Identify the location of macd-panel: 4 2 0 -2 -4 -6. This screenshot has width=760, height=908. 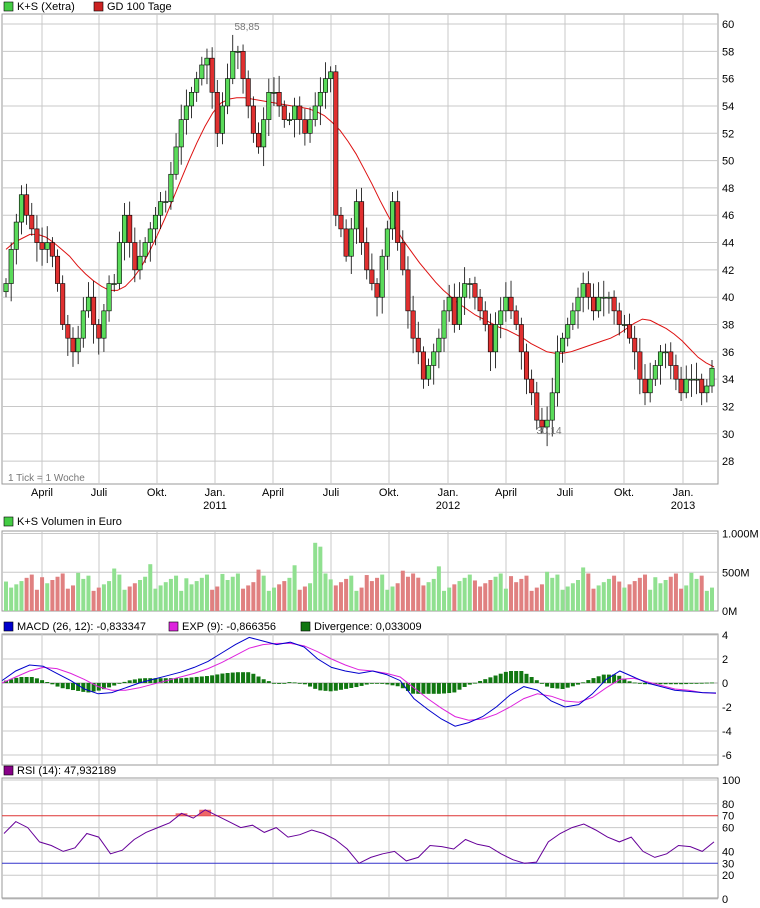
(366, 698).